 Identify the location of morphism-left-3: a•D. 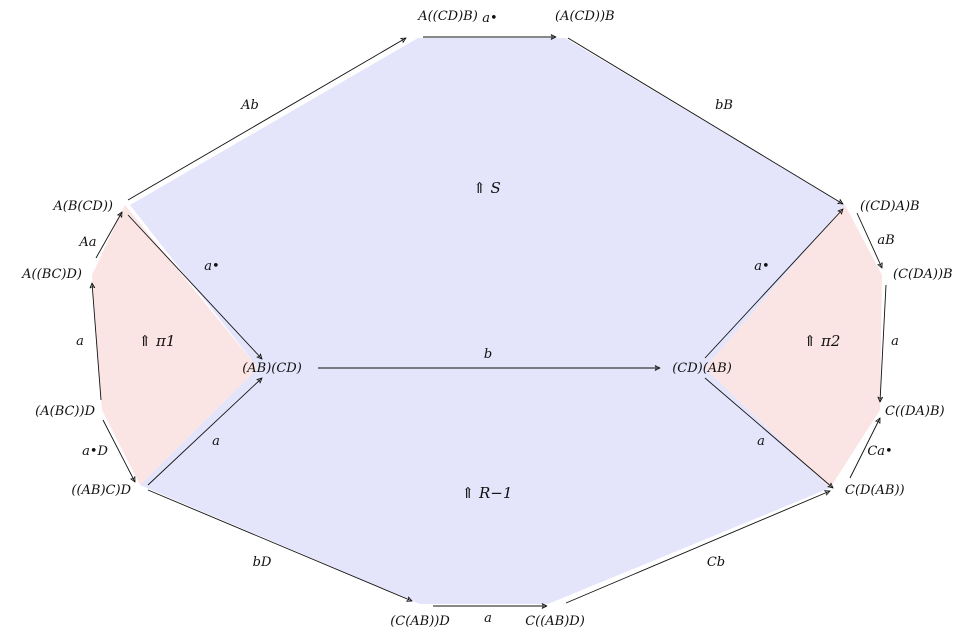
(95, 451).